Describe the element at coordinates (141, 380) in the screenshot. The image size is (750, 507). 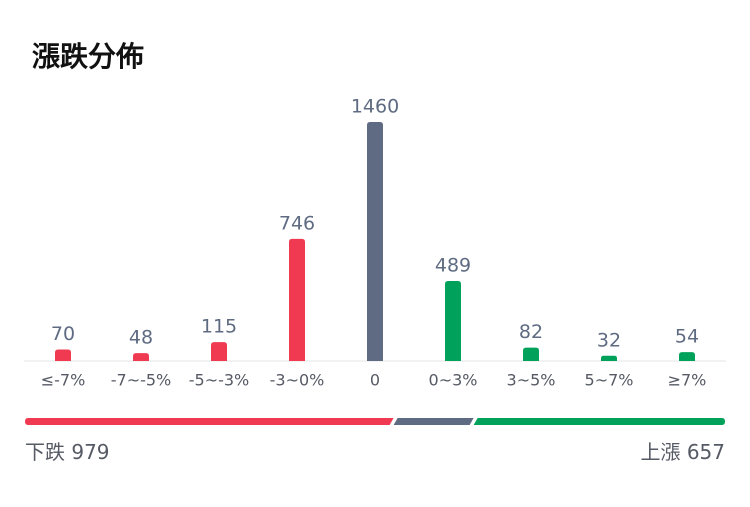
I see `x-tick-label: -7~-5%` at that location.